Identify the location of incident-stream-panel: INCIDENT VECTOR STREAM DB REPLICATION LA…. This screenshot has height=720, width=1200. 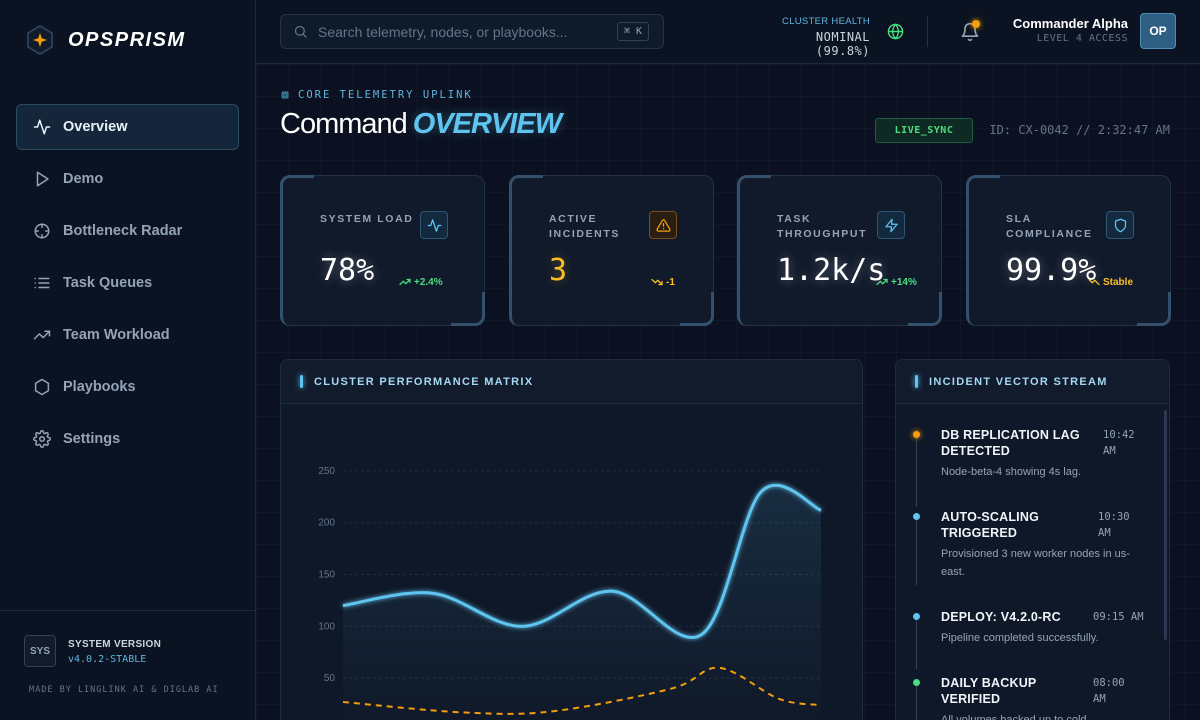
(1032, 539).